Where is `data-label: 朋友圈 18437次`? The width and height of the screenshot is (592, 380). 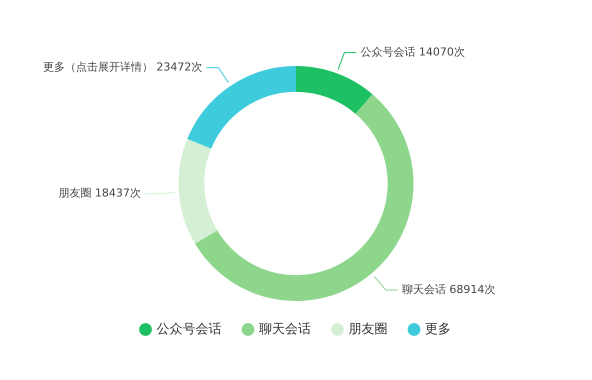 data-label: 朋友圈 18437次 is located at coordinates (99, 193).